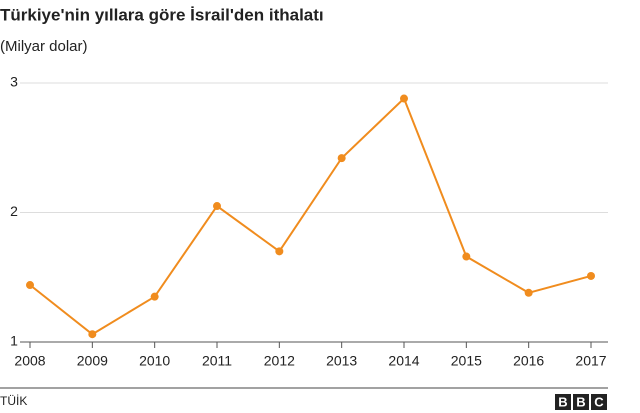  I want to click on x-tick-label: 2010, so click(154, 361).